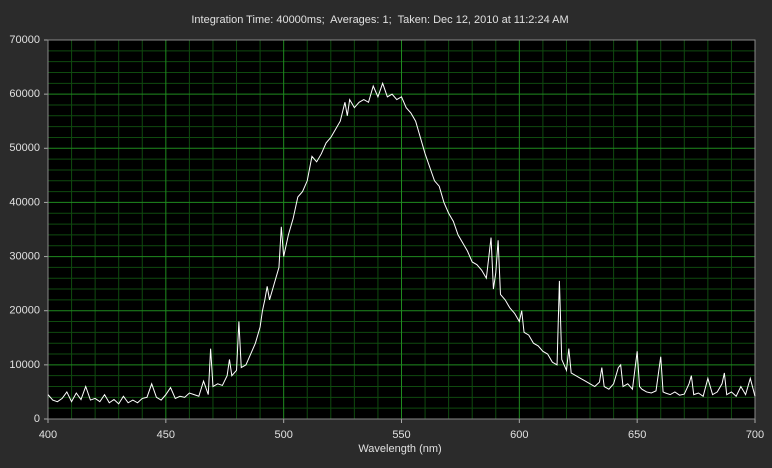 This screenshot has height=468, width=772. Describe the element at coordinates (24, 365) in the screenshot. I see `y-tick-label: 10000` at that location.